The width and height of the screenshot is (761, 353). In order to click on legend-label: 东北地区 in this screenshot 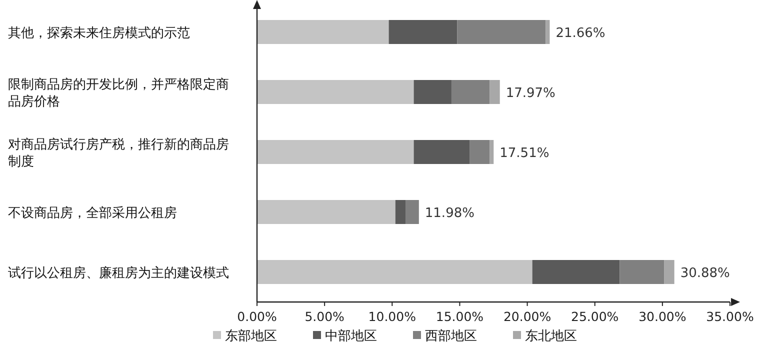, I will do `click(551, 336)`.